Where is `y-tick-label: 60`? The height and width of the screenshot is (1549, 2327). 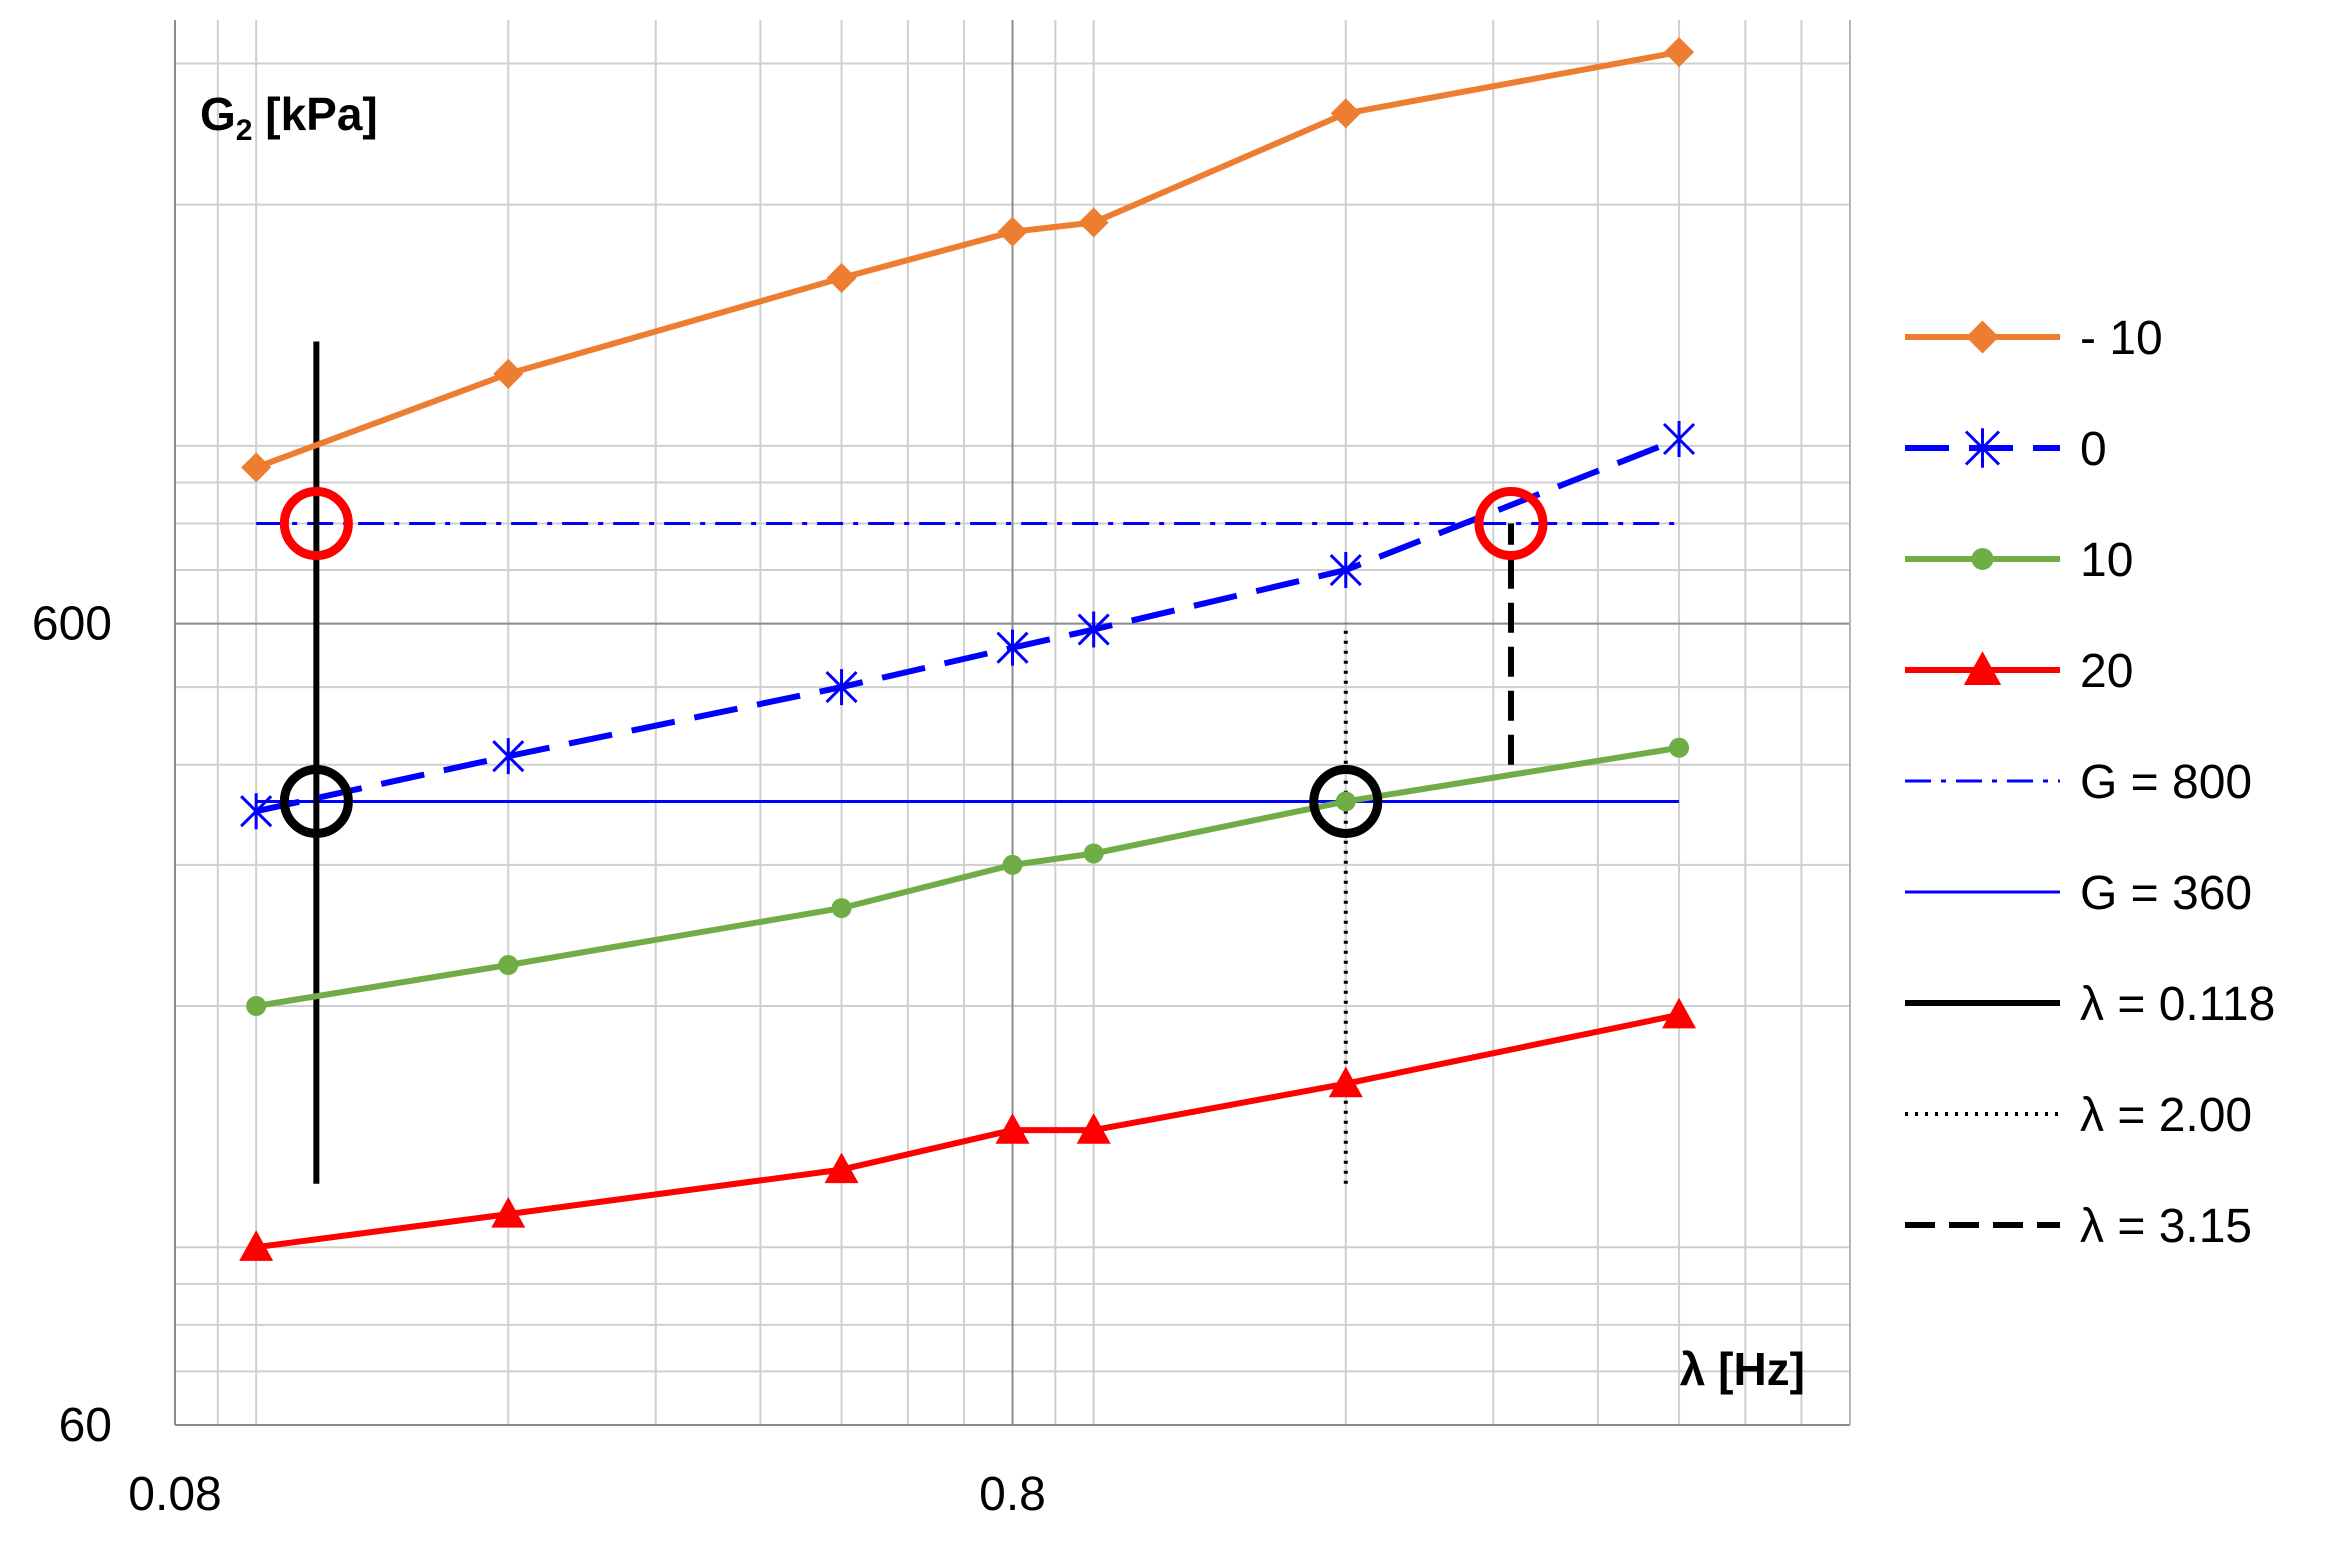
y-tick-label: 60 is located at coordinates (85, 1425).